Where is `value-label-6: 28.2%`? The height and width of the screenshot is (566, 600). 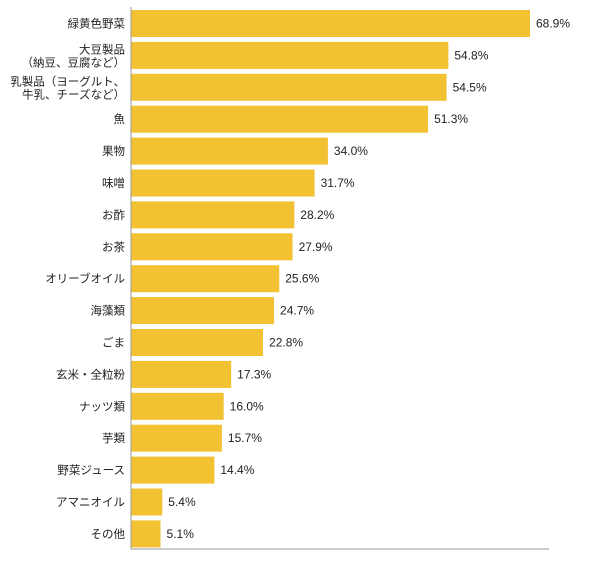
value-label-6: 28.2% is located at coordinates (317, 215).